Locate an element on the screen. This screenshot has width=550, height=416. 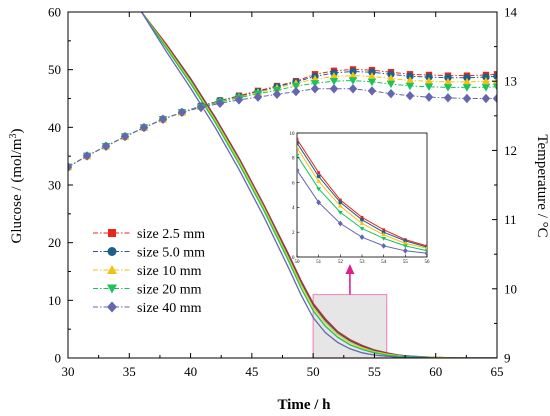
x-tick-label: 45 is located at coordinates (251, 371).